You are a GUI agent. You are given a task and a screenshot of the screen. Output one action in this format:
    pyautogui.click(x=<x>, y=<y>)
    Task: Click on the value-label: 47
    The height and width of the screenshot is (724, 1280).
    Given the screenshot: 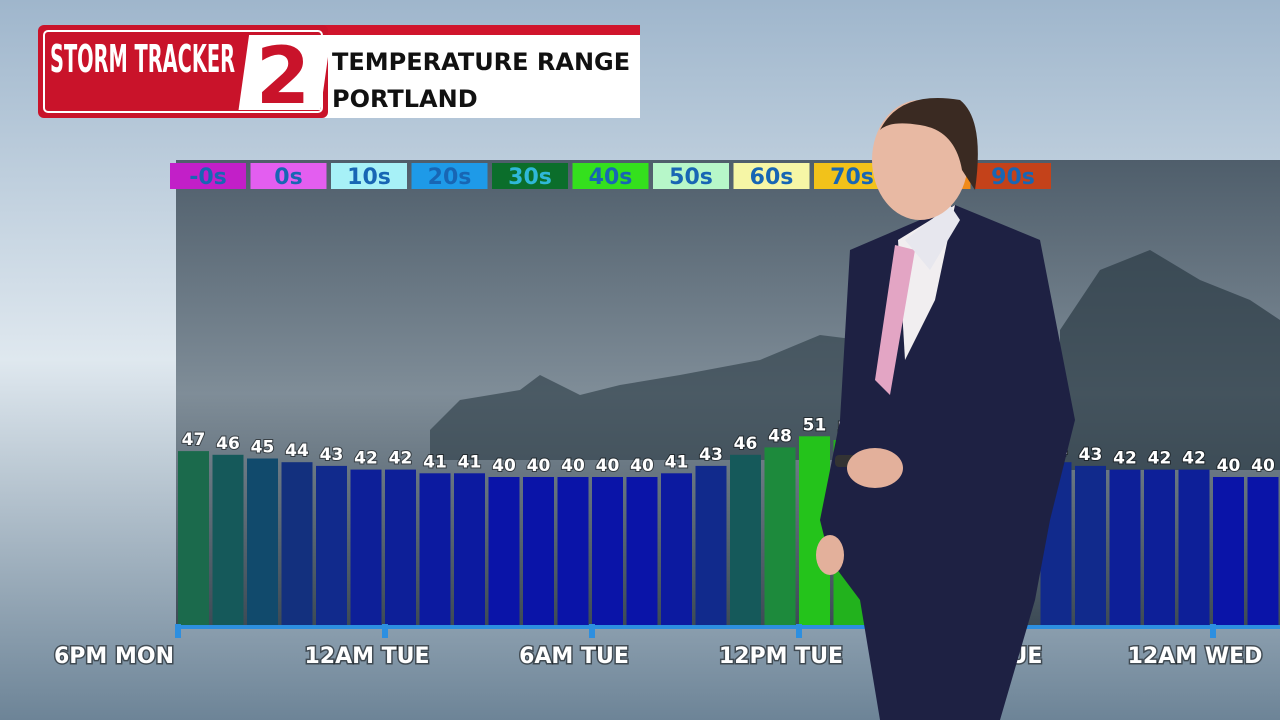 What is the action you would take?
    pyautogui.click(x=194, y=440)
    